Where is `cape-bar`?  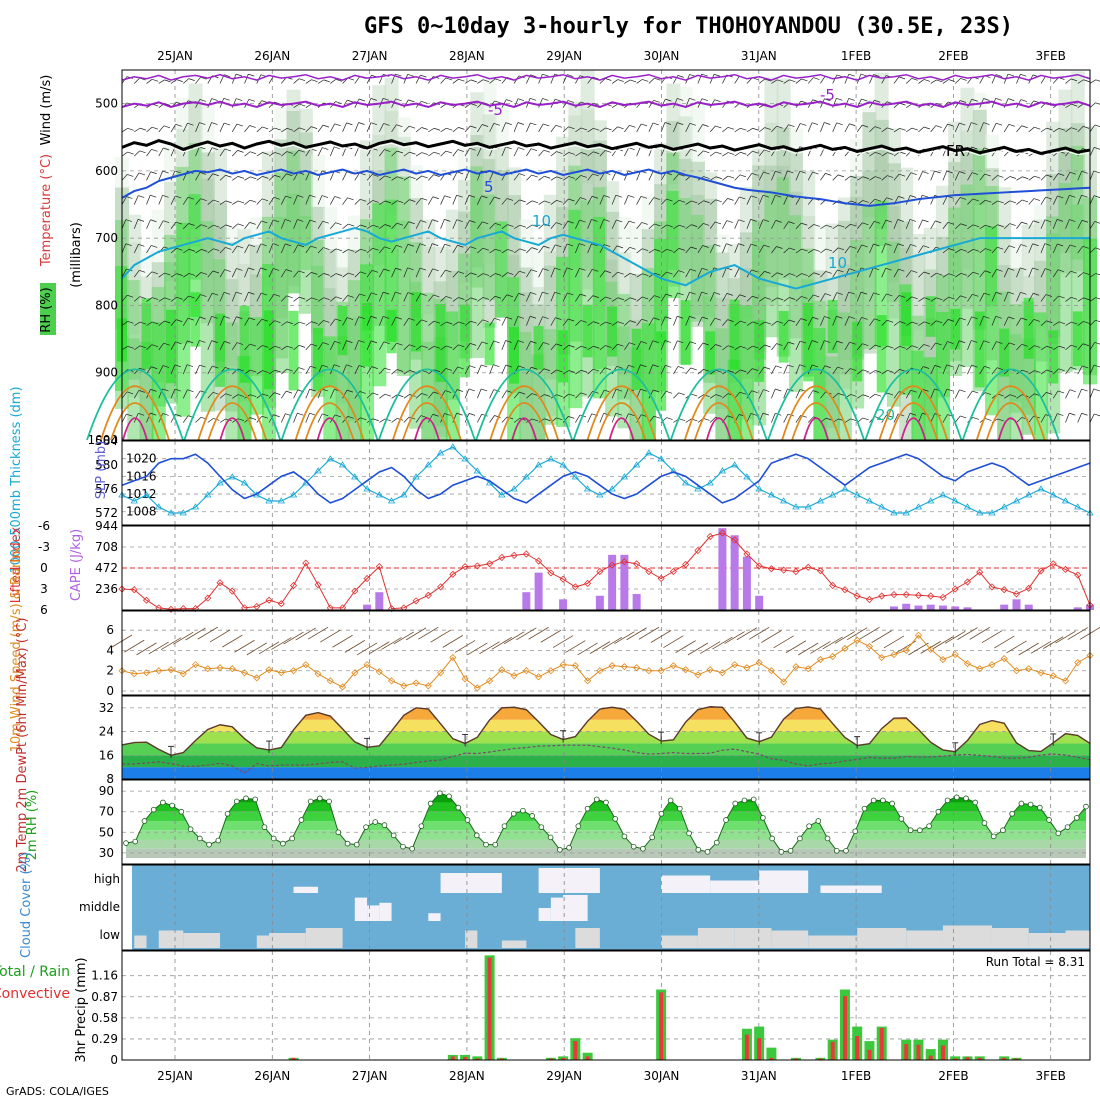 cape-bar is located at coordinates (906, 606).